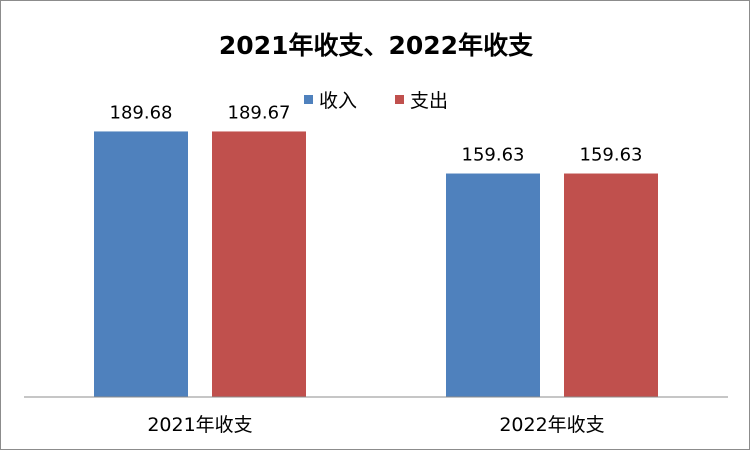 Image resolution: width=752 pixels, height=452 pixels. I want to click on category-label-0: 2021年收支, so click(199, 425).